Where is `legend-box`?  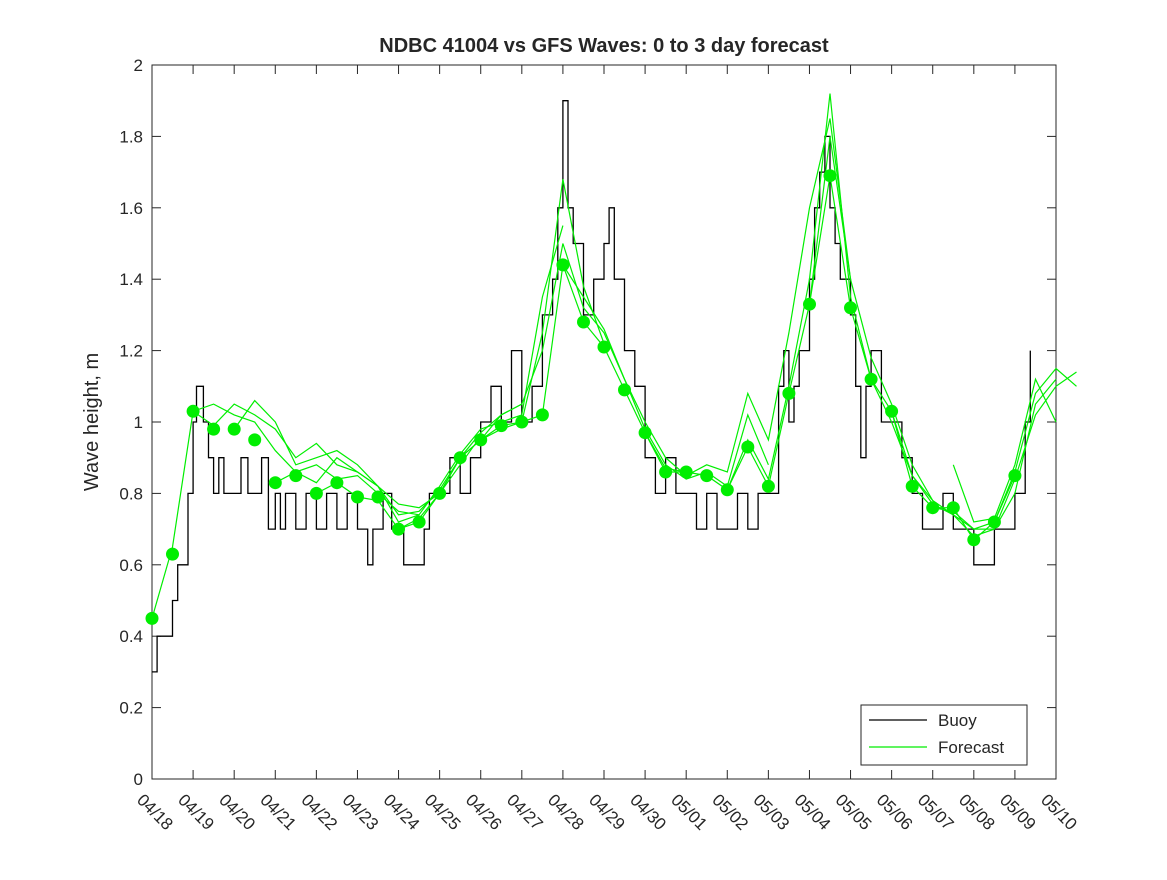
legend-box is located at coordinates (944, 735).